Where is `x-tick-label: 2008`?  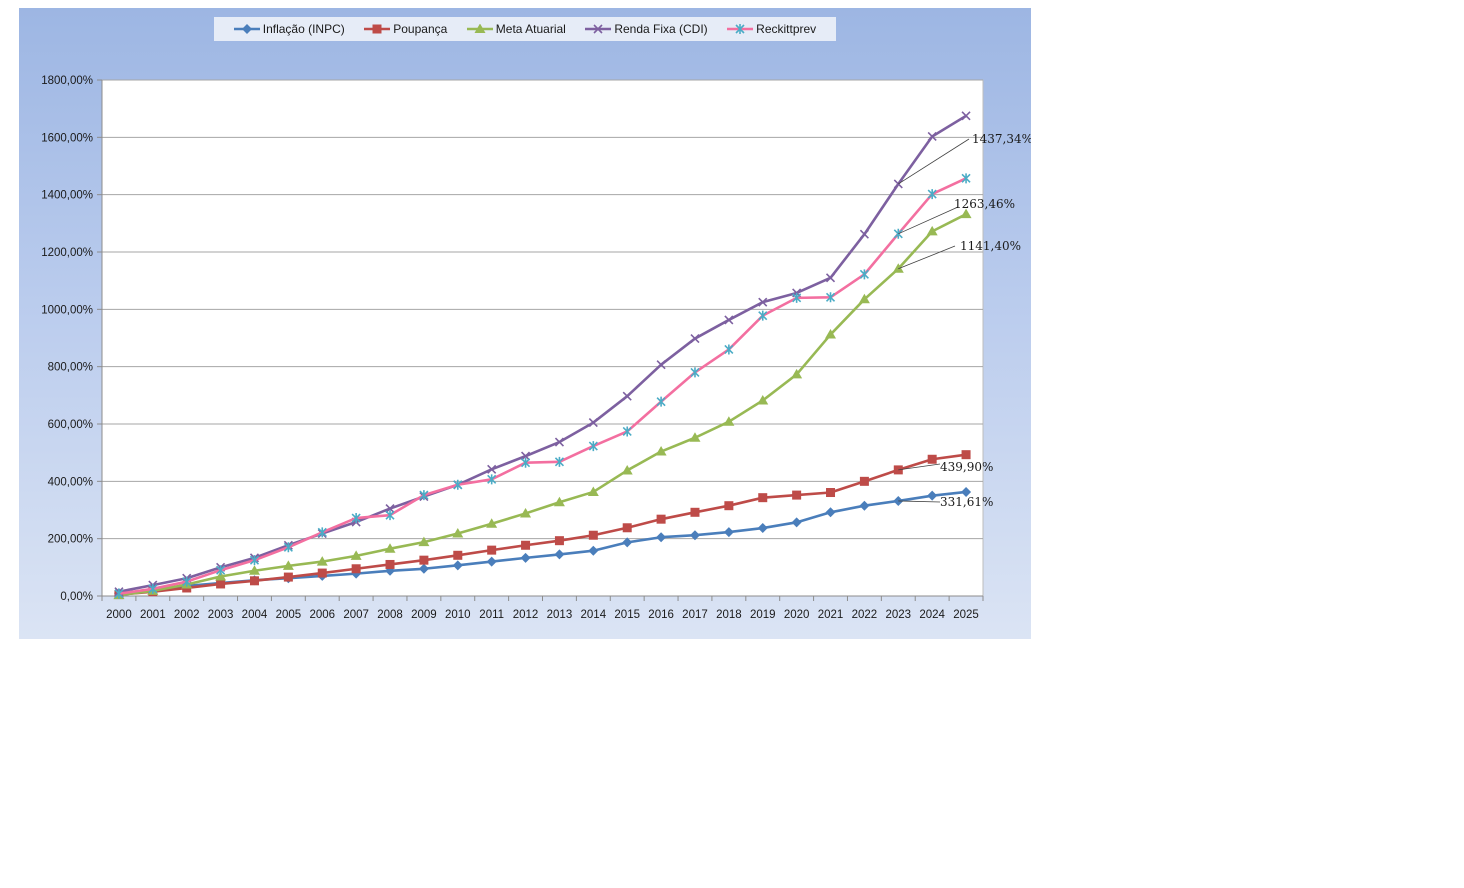 x-tick-label: 2008 is located at coordinates (390, 615).